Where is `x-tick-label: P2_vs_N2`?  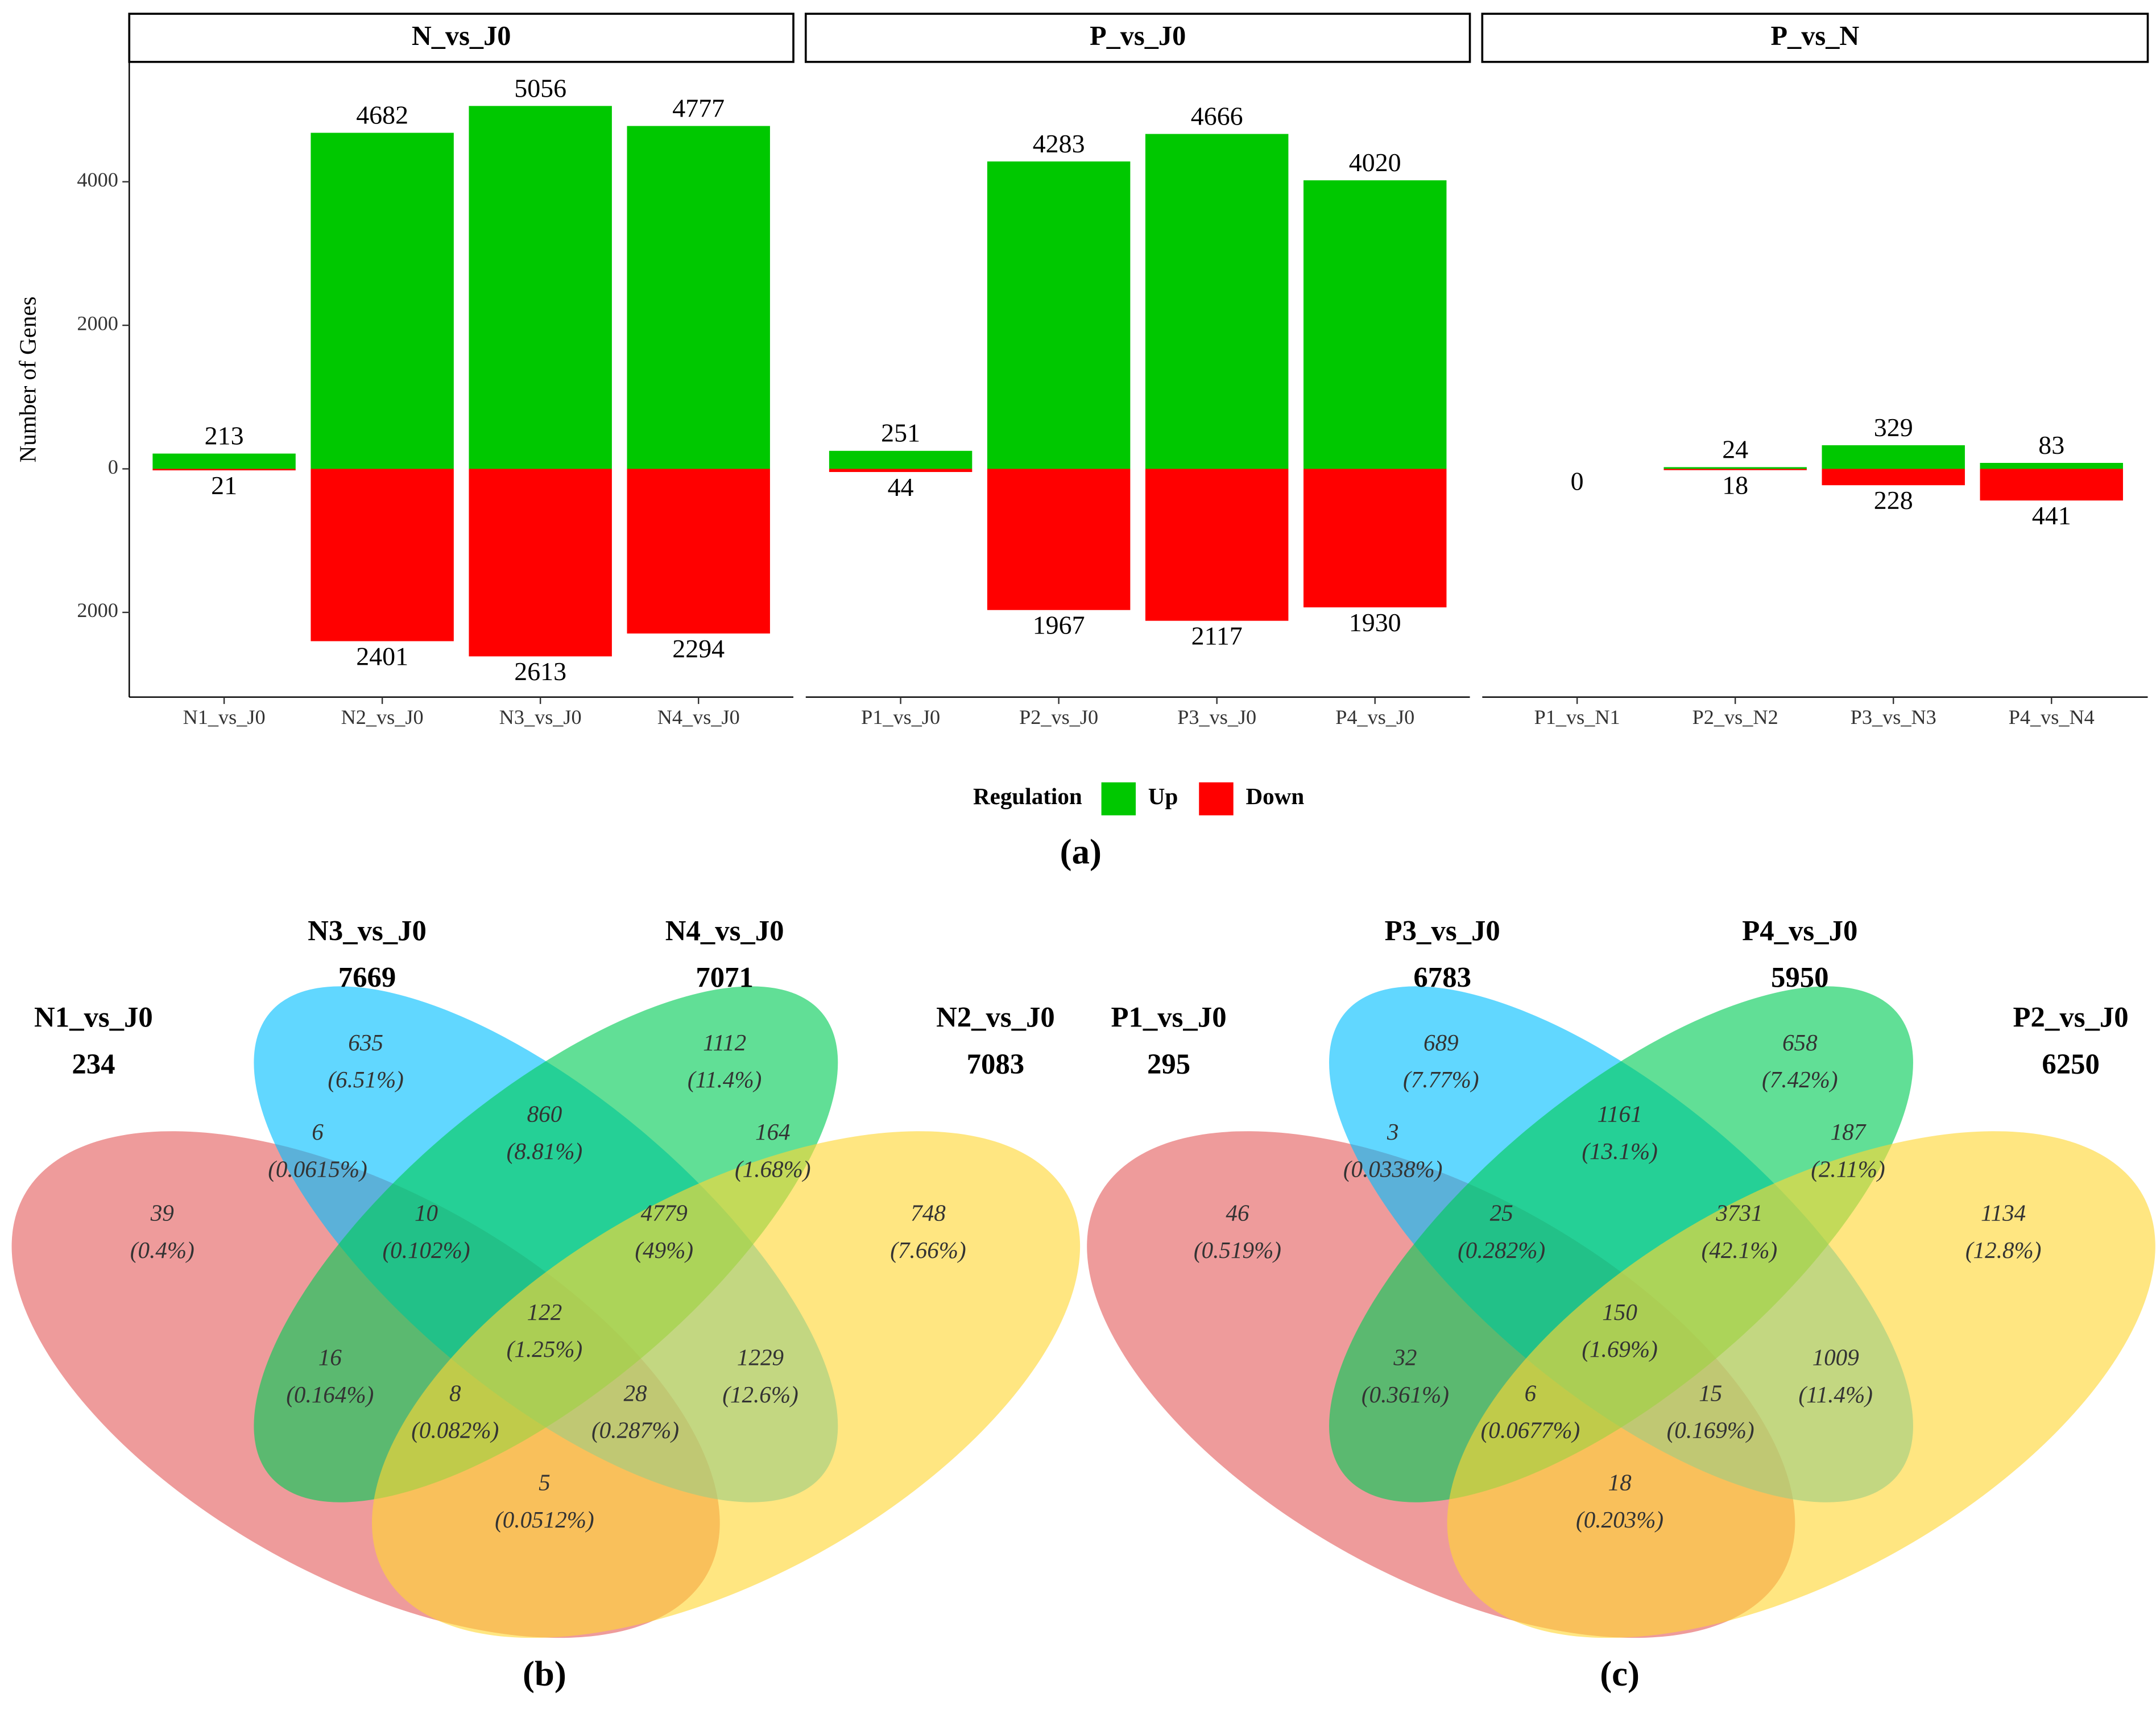
x-tick-label: P2_vs_N2 is located at coordinates (1735, 717).